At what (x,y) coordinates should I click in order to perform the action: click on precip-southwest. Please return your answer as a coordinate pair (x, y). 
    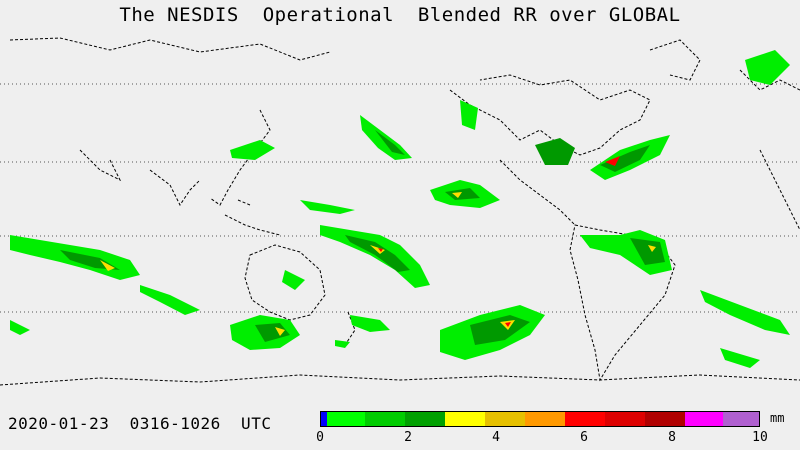
    Looking at the image, I should click on (20, 327).